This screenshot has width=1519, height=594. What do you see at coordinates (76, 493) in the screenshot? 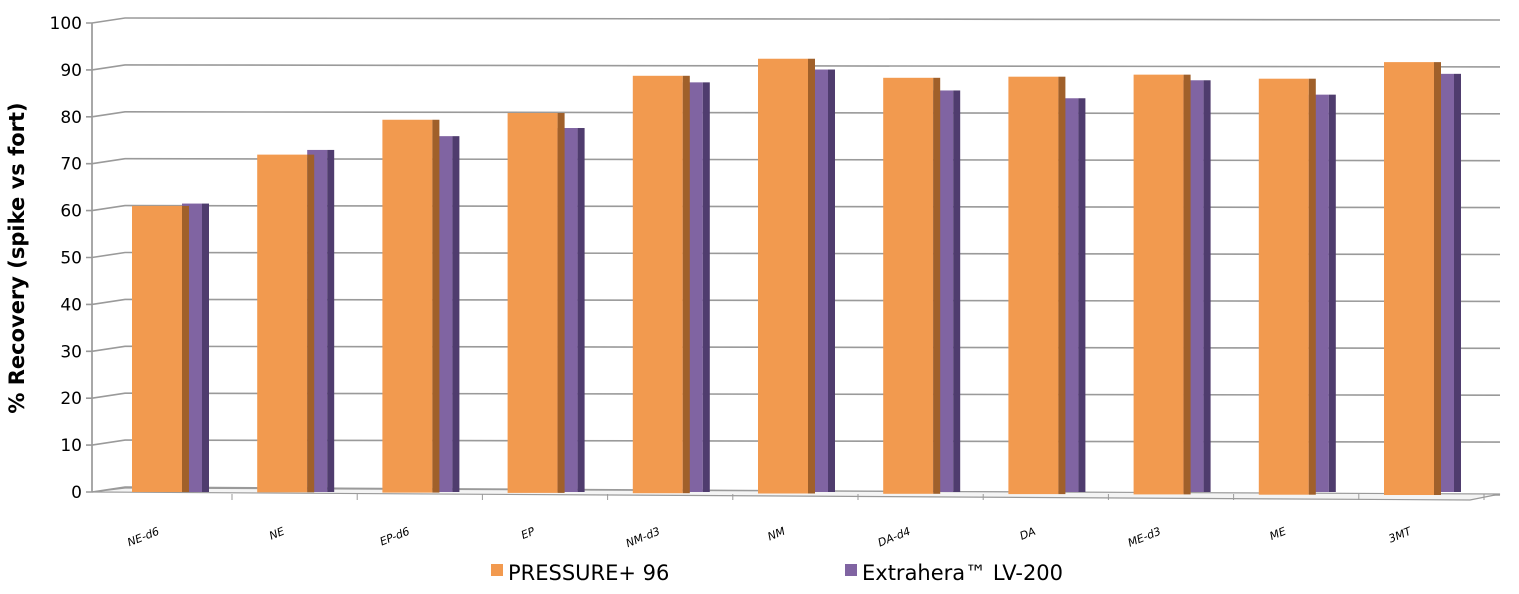
I see `y-tick-label: 0` at bounding box center [76, 493].